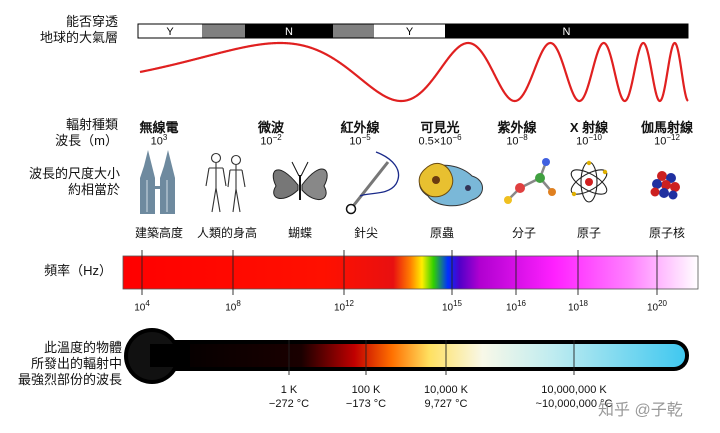 This screenshot has height=433, width=720. What do you see at coordinates (159, 127) in the screenshot?
I see `radiation-name: 無線電` at bounding box center [159, 127].